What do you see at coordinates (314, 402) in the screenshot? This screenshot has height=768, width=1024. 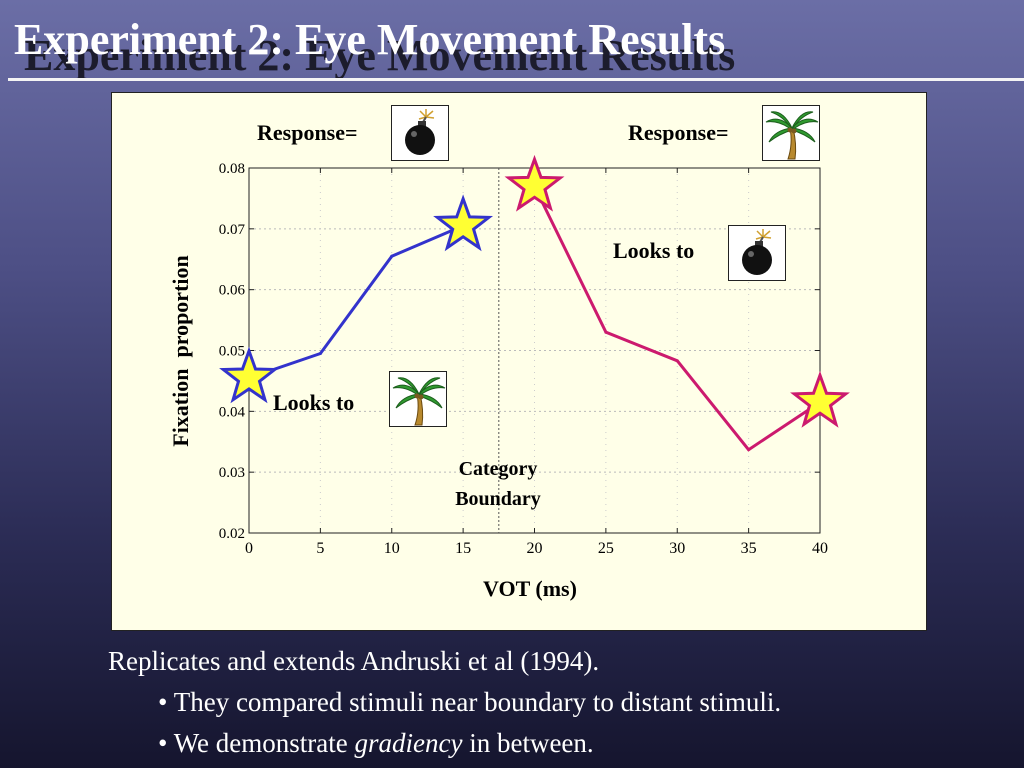 I see `looks-to-palm-label: Looks to` at bounding box center [314, 402].